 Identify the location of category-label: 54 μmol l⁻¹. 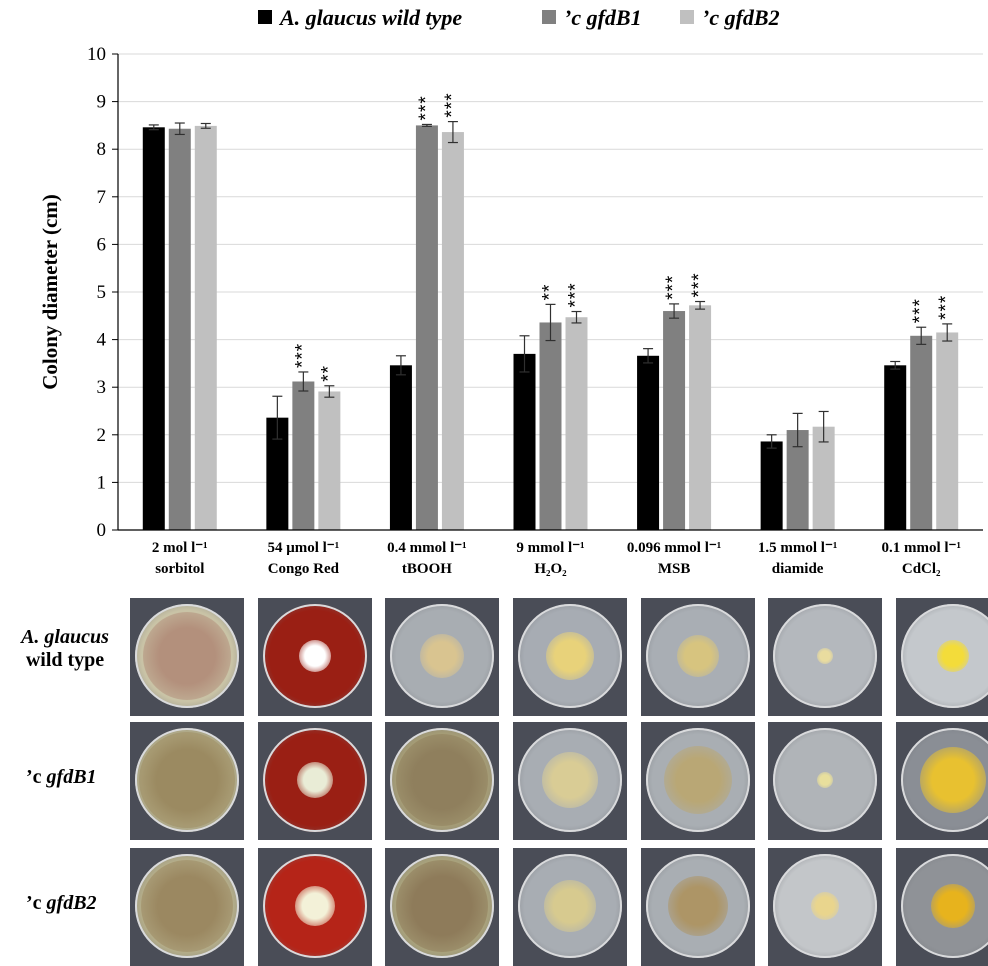
(303, 548).